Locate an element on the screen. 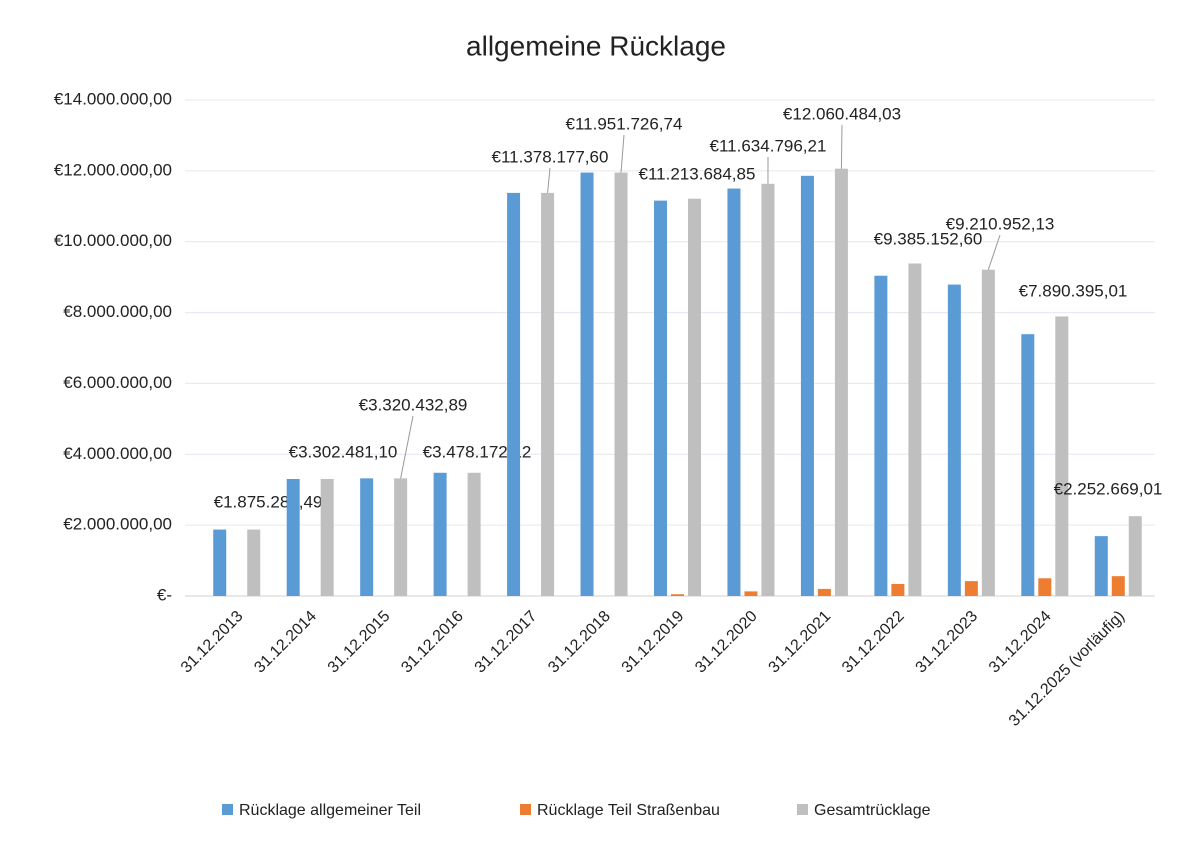 Image resolution: width=1179 pixels, height=849 pixels. y-tick-label: €8.000.000,00 is located at coordinates (117, 311).